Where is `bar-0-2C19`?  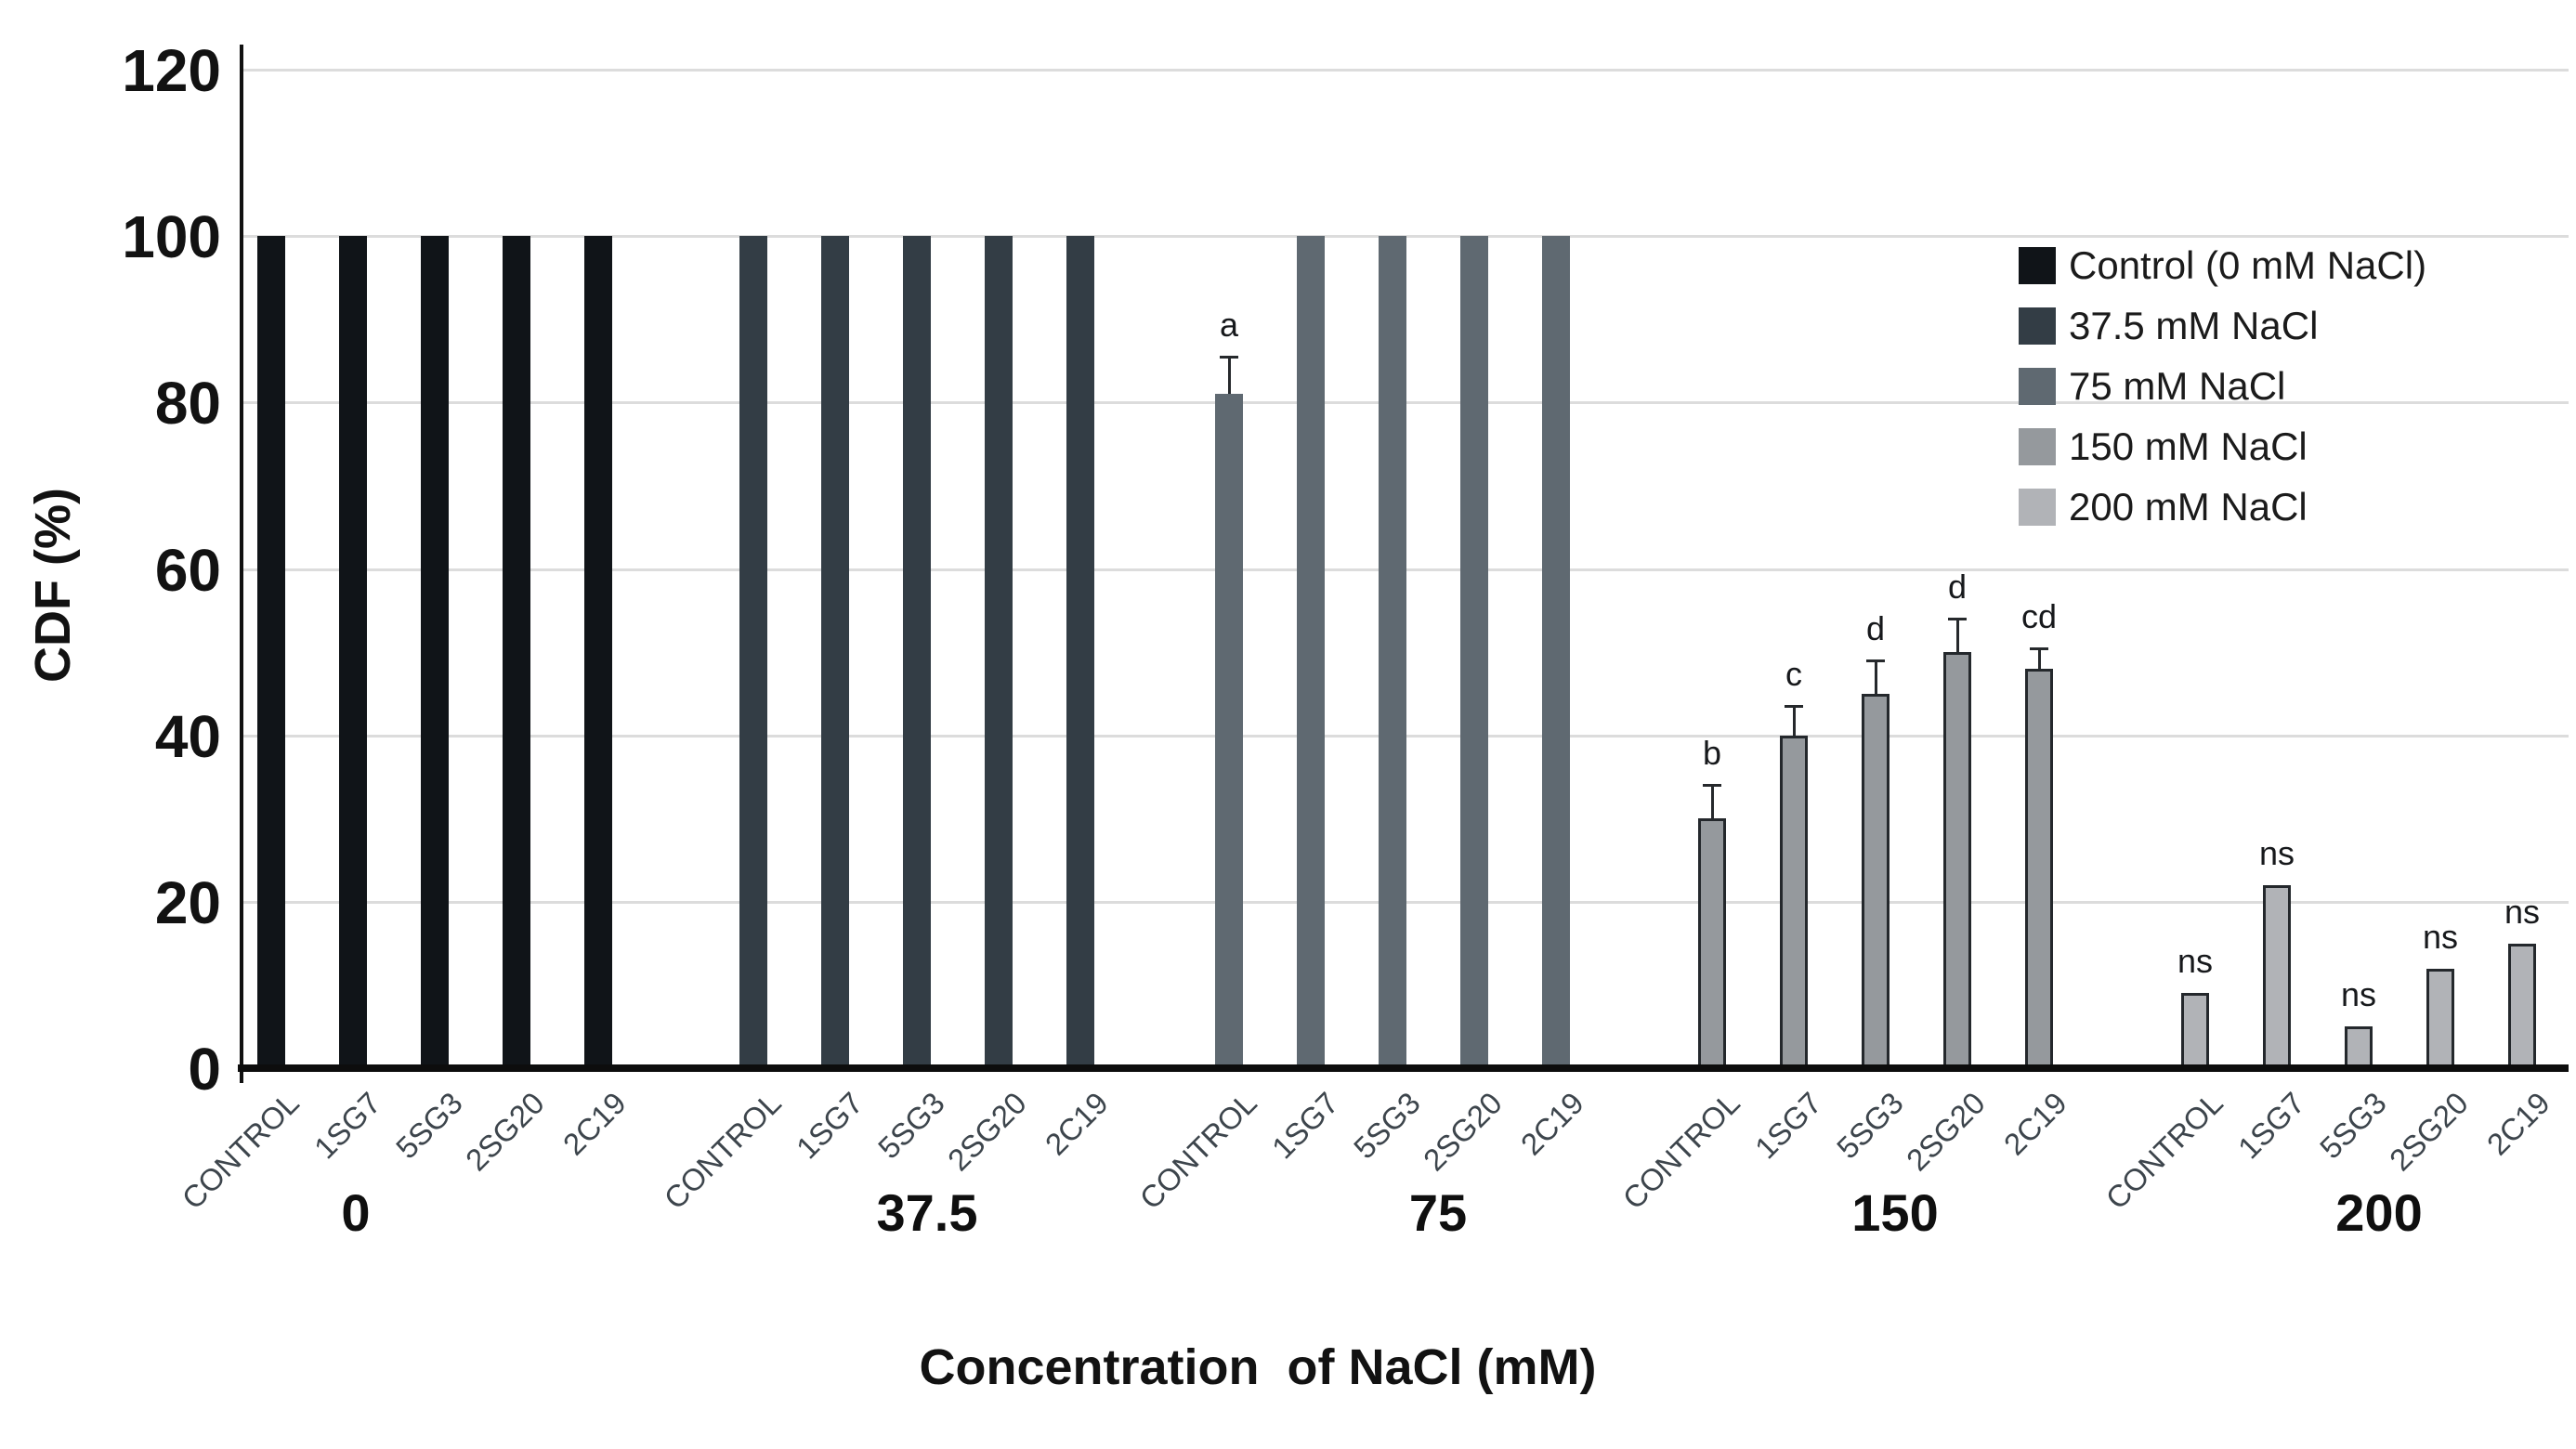
bar-0-2C19 is located at coordinates (598, 652).